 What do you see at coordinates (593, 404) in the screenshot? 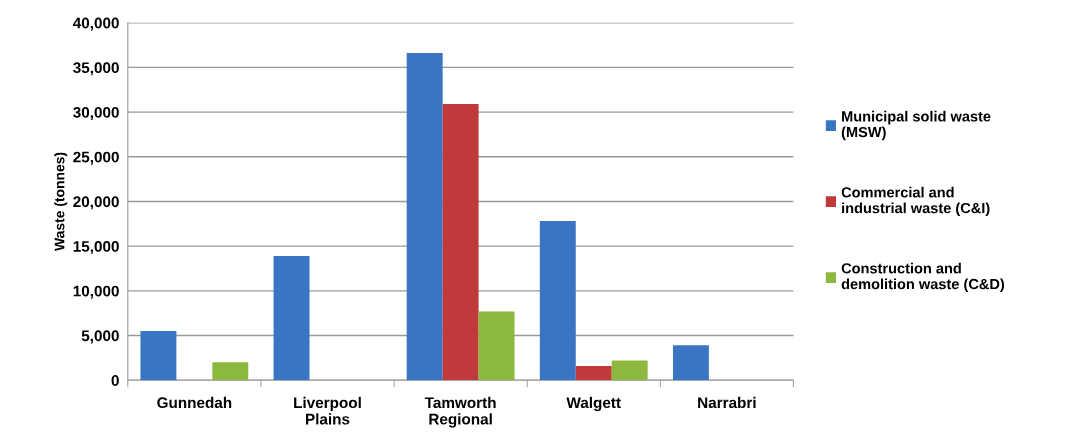
I see `x-tick-label: Walgett` at bounding box center [593, 404].